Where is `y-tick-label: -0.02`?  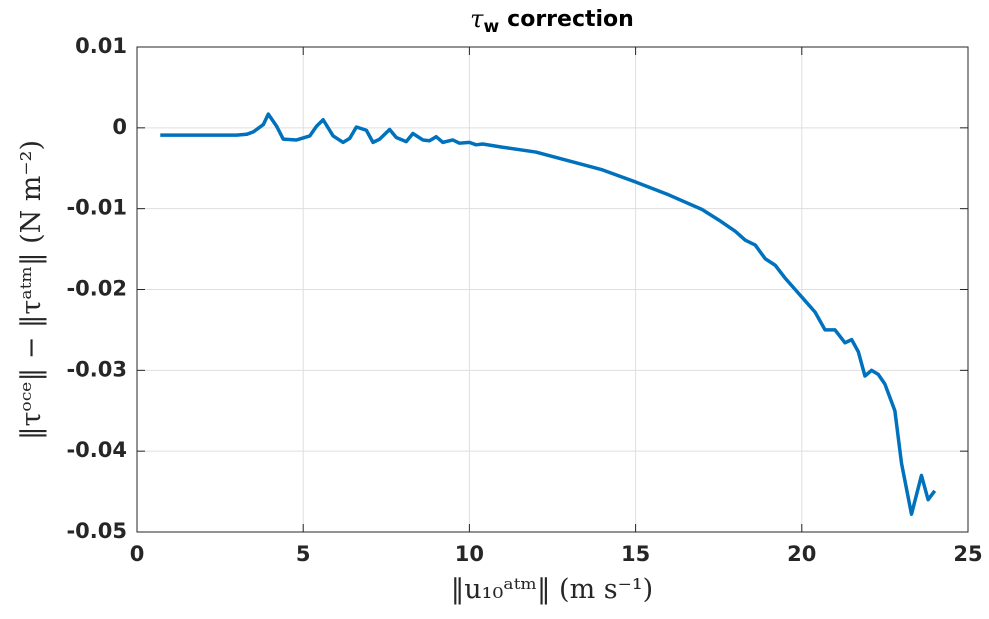
y-tick-label: -0.02 is located at coordinates (96, 289).